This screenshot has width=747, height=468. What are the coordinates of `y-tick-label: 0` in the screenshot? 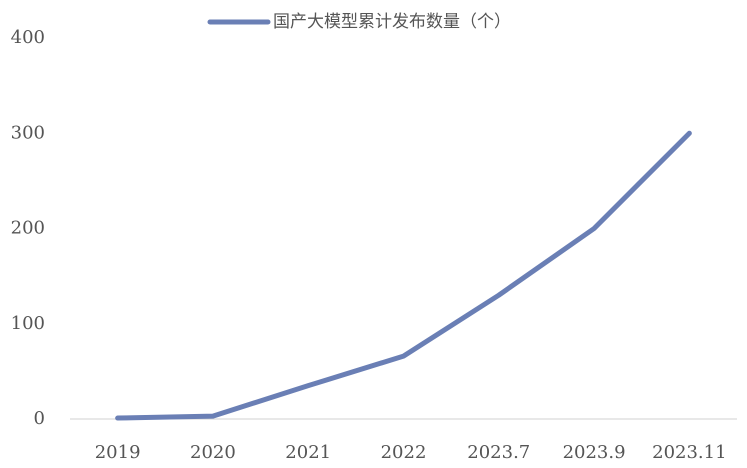 It's located at (39, 418).